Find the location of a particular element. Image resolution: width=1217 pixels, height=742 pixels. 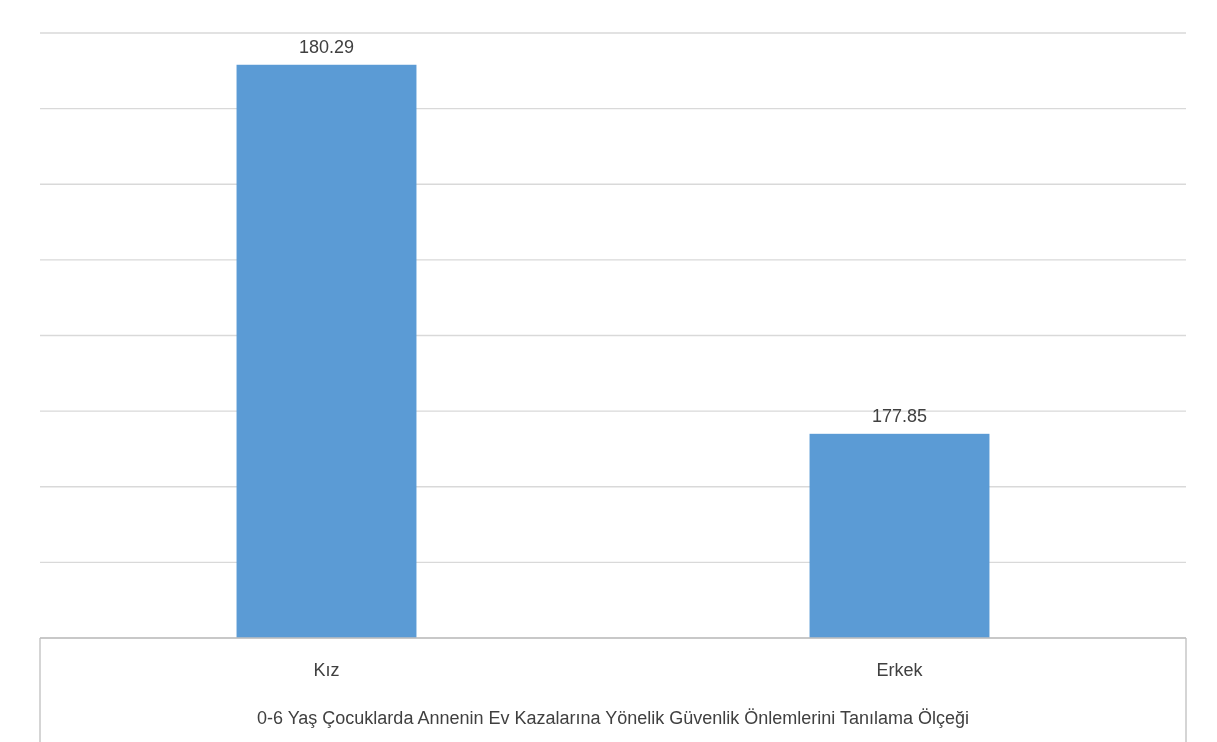

x-tick-label: Kız is located at coordinates (326, 670).